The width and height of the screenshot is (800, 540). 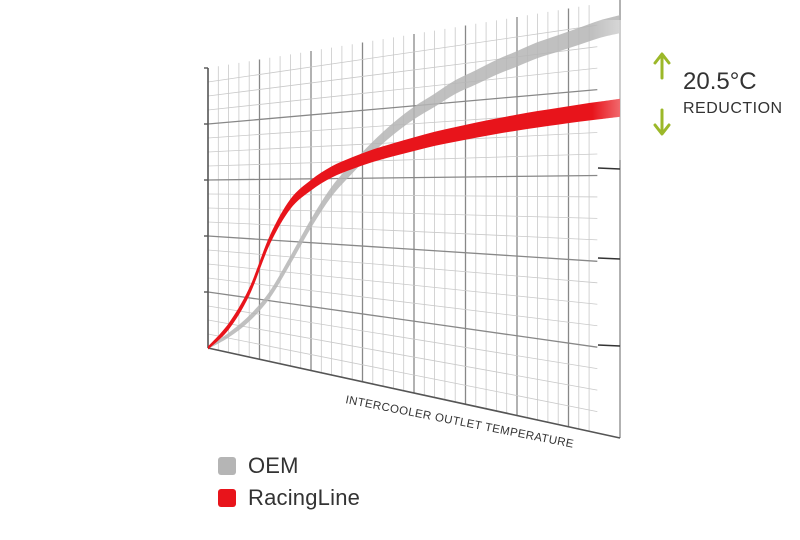 What do you see at coordinates (733, 108) in the screenshot?
I see `reduction-label: REDUCTION` at bounding box center [733, 108].